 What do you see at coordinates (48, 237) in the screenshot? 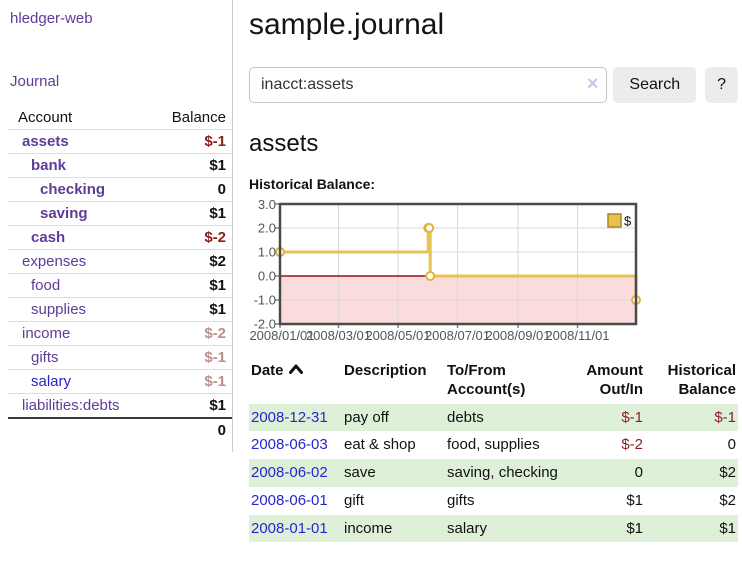
I see `account-link-cash: cash` at bounding box center [48, 237].